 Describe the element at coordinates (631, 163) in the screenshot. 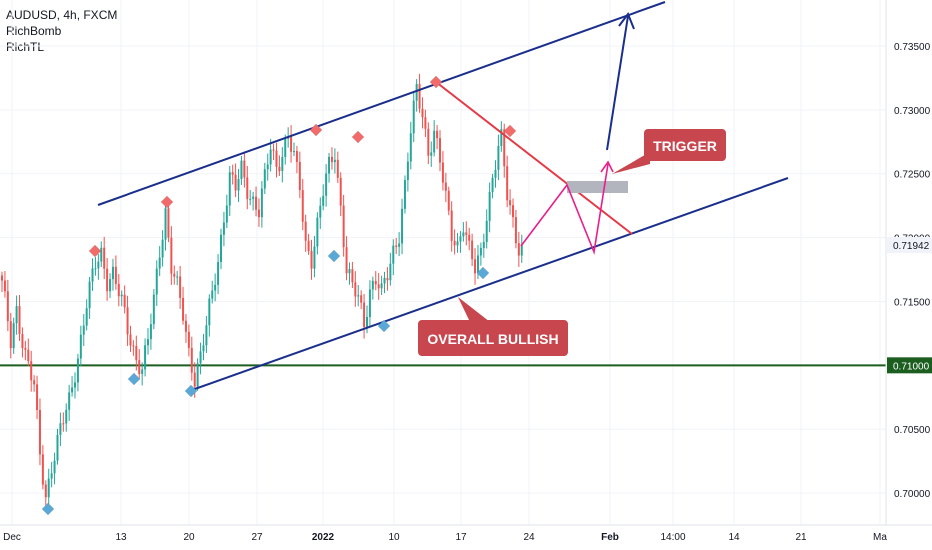

I see `trigger-callout-pointer` at that location.